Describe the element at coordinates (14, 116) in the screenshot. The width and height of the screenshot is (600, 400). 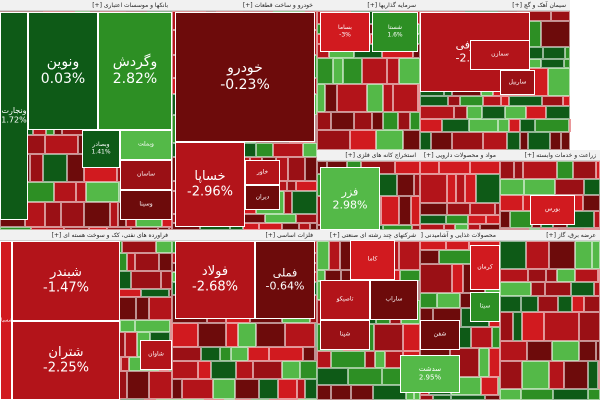
I see `stock-tile-2: ونجارت 1.72%` at that location.